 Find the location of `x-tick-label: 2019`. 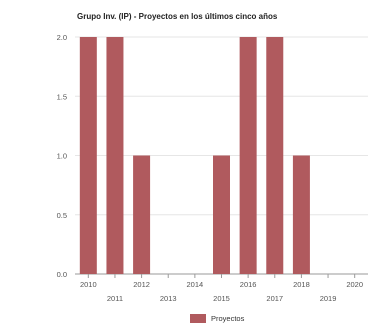

x-tick-label: 2019 is located at coordinates (328, 298).